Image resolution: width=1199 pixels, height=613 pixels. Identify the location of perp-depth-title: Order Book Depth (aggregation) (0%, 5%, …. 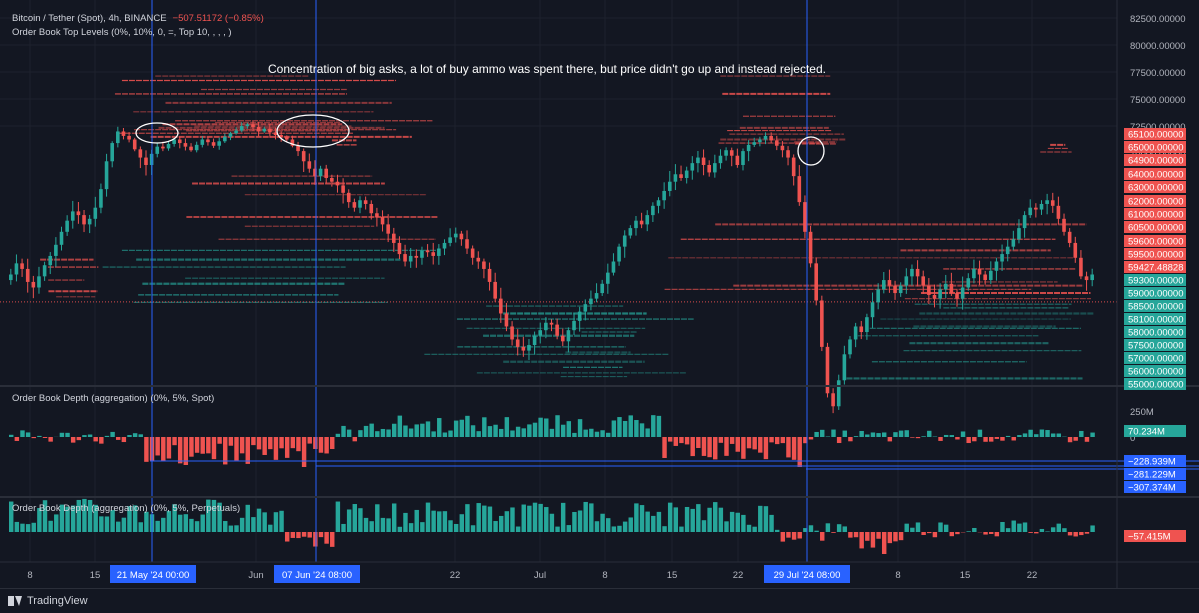
(126, 508).